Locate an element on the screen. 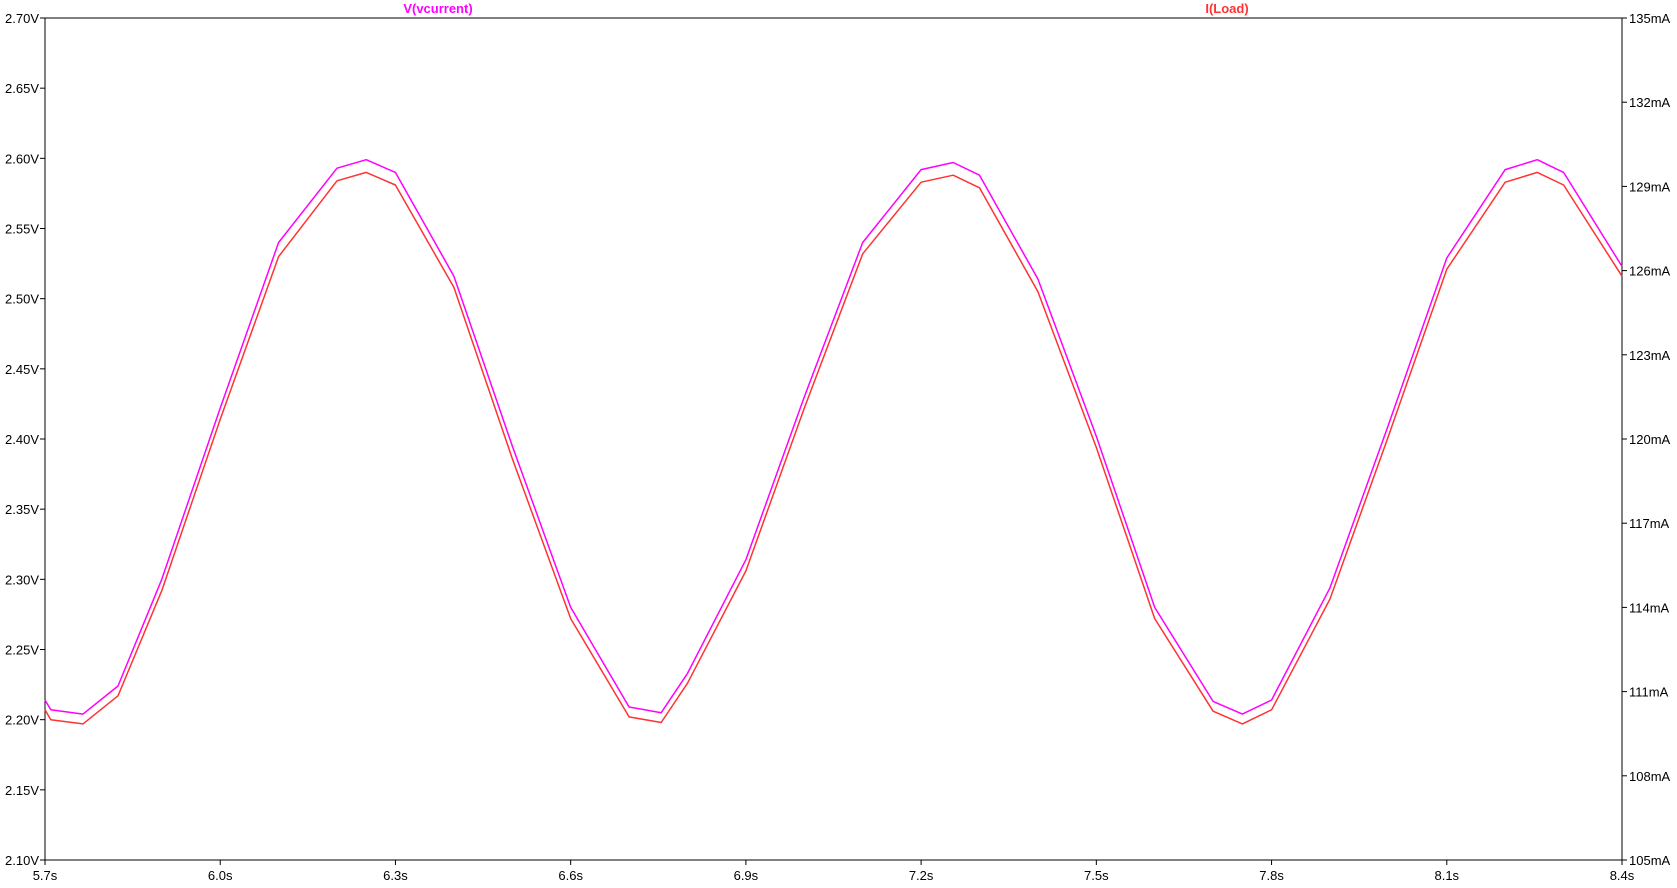 The height and width of the screenshot is (888, 1677). left-tick-label: 2.55V is located at coordinates (22, 229).